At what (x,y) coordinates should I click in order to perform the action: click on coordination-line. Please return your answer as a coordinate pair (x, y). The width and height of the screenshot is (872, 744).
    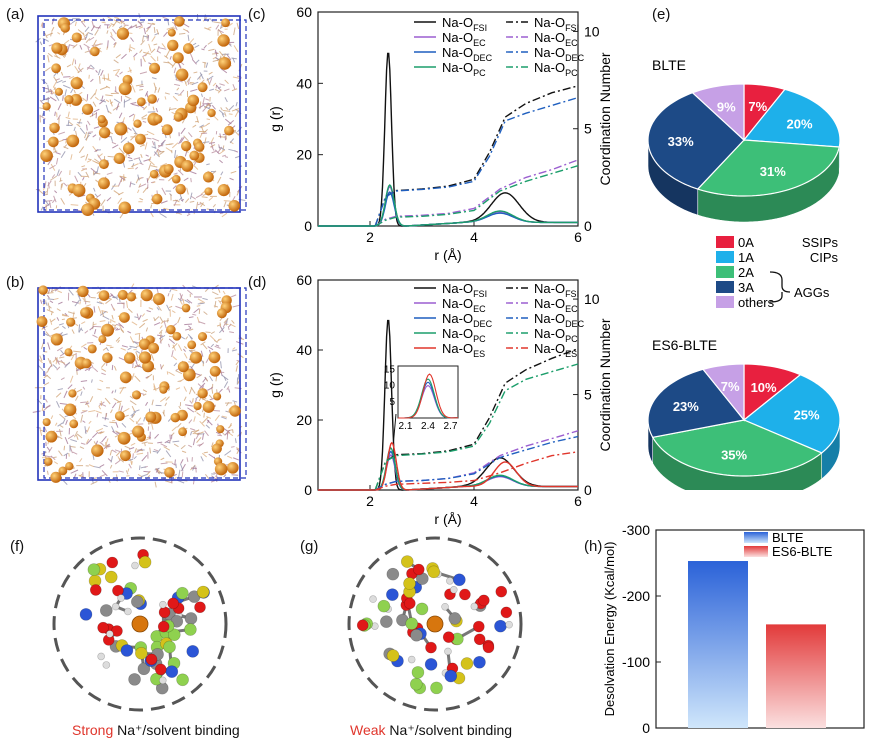
    Looking at the image, I should click on (476, 427).